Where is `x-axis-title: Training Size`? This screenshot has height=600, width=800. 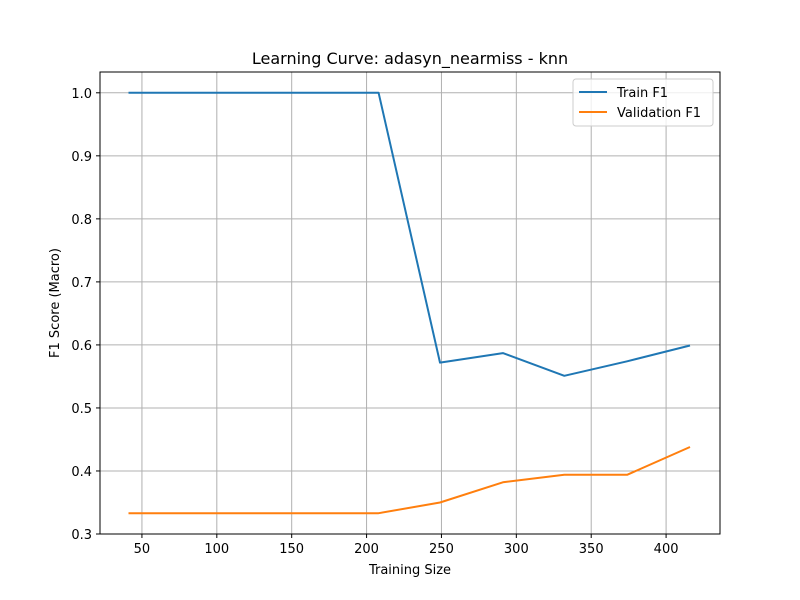 x-axis-title: Training Size is located at coordinates (409, 570).